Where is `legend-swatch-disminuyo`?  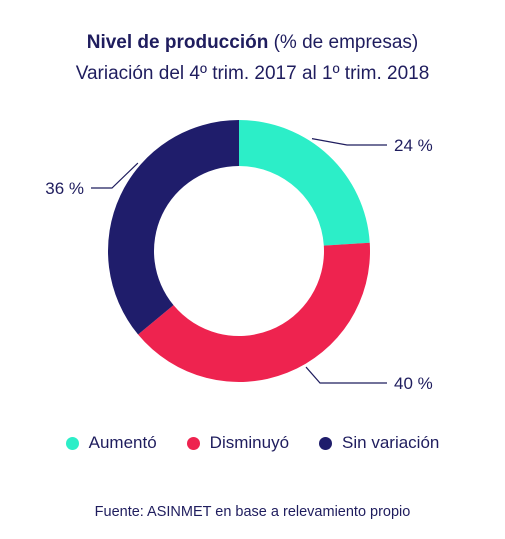
legend-swatch-disminuyo is located at coordinates (193, 443).